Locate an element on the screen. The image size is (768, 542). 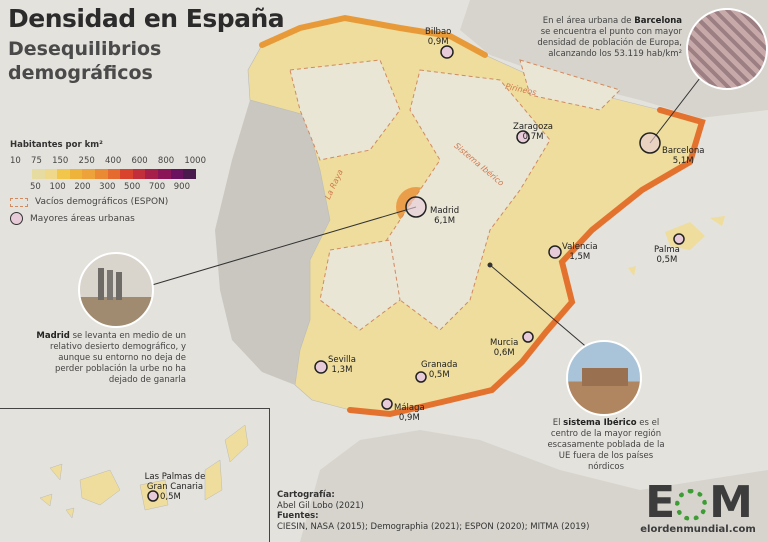
tick: 100 is located at coordinates (57, 187).